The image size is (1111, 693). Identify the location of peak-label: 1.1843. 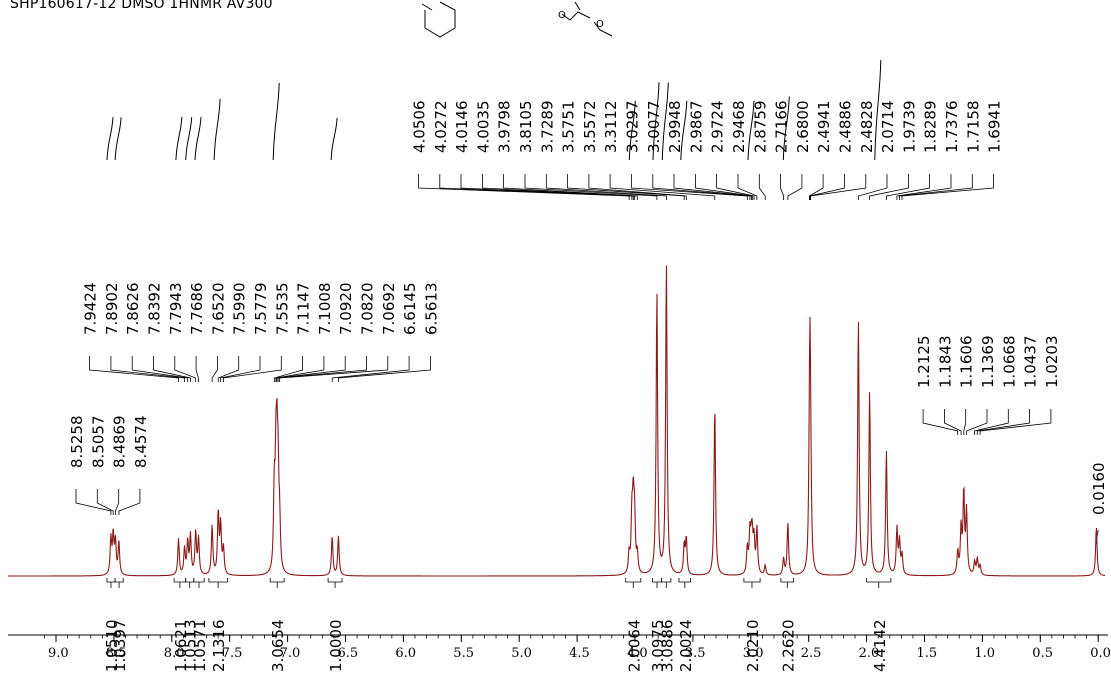
(945, 362).